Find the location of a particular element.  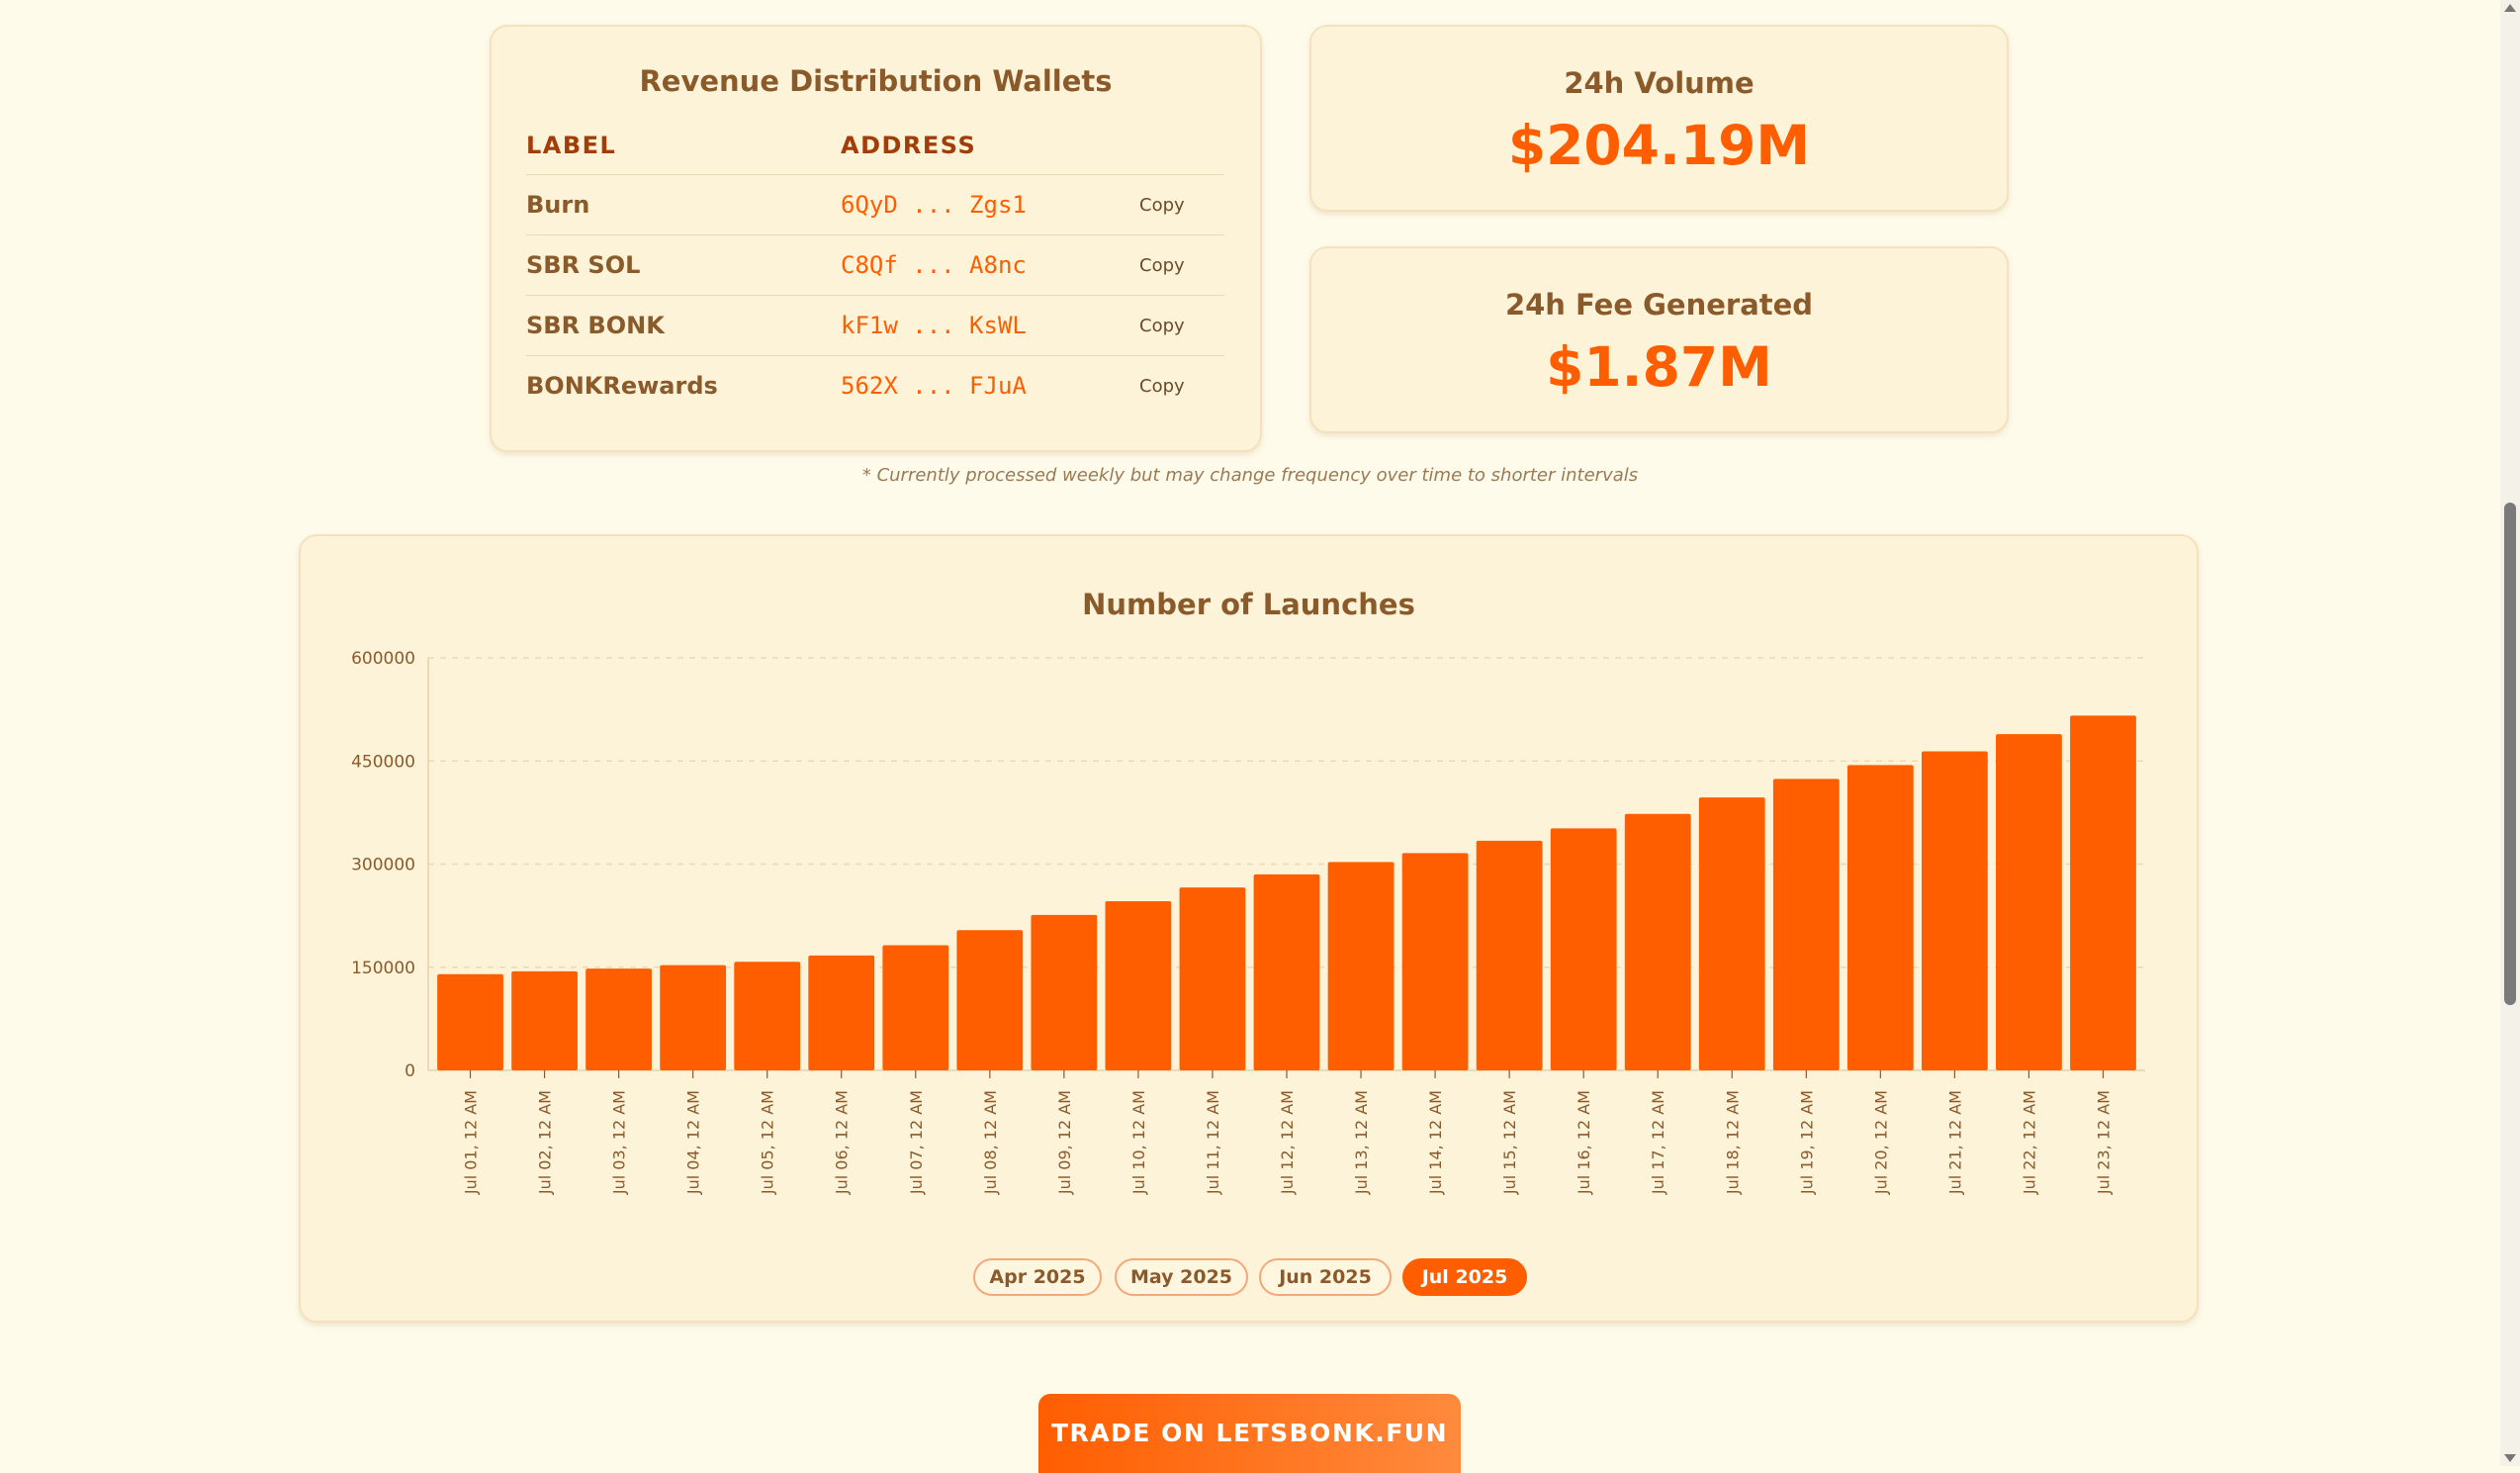

volume-card: 24h Volume $204.19M is located at coordinates (1659, 119).